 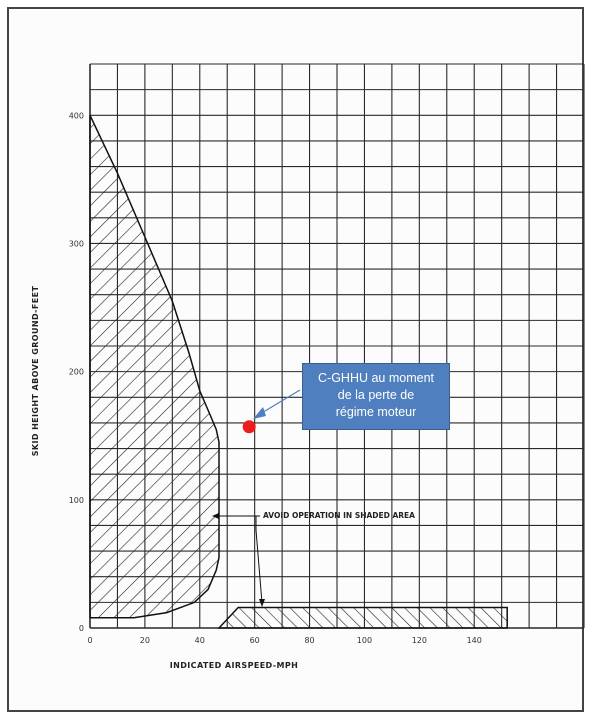 What do you see at coordinates (280, 402) in the screenshot?
I see `callout-arrow` at bounding box center [280, 402].